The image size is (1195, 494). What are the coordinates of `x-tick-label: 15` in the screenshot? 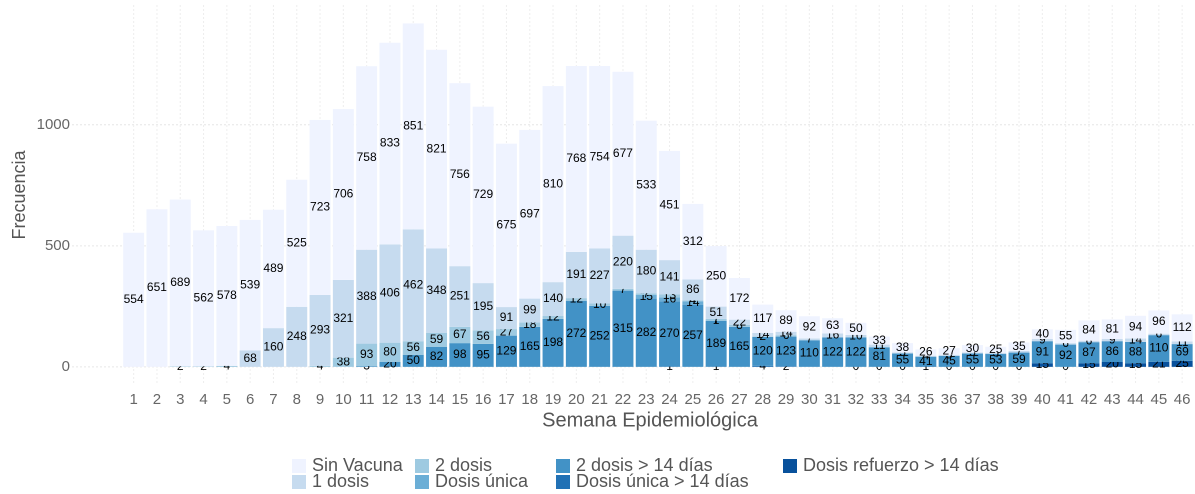 It's located at (460, 399).